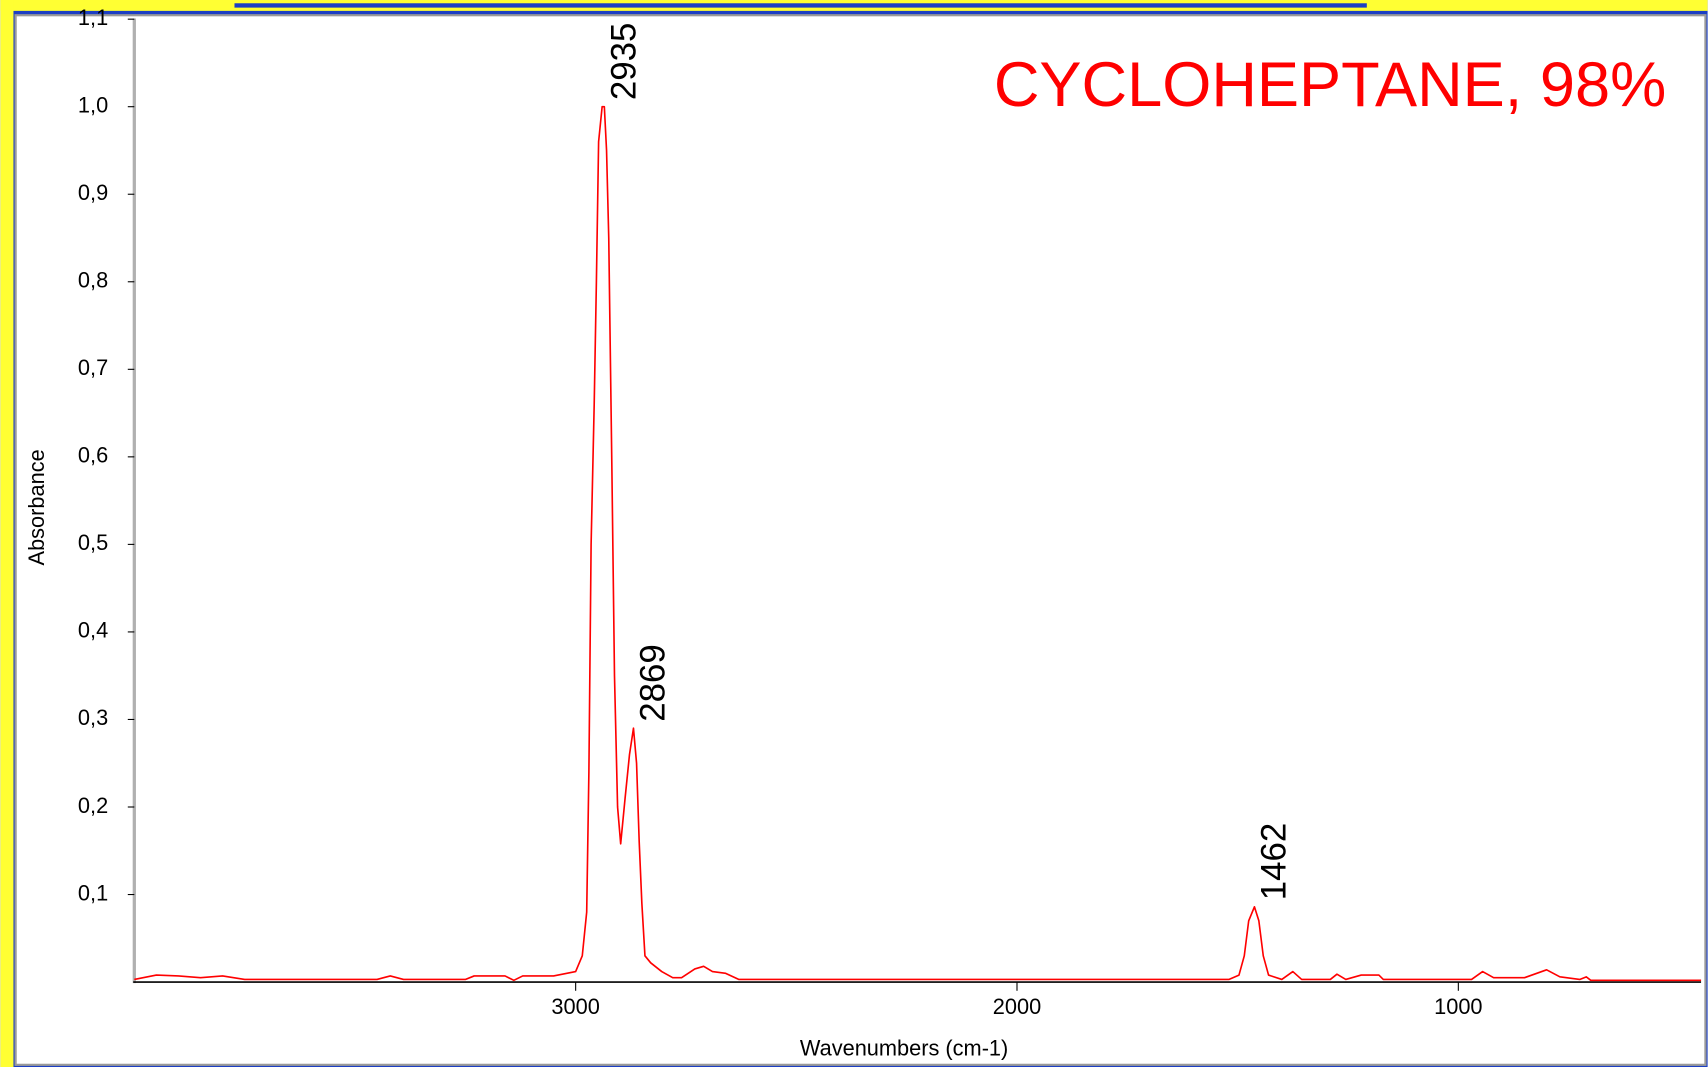  I want to click on y-tick-label: 0,3, so click(93, 717).